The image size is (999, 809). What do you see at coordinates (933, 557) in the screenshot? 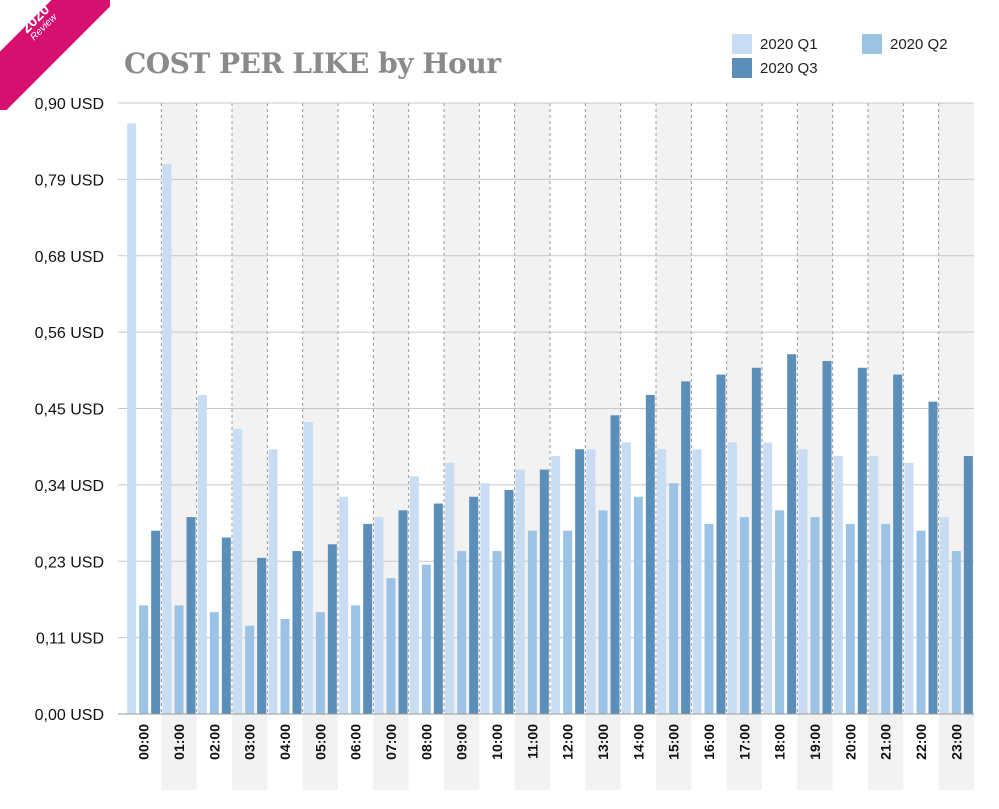
I see `bar-2020-q3-22:00` at bounding box center [933, 557].